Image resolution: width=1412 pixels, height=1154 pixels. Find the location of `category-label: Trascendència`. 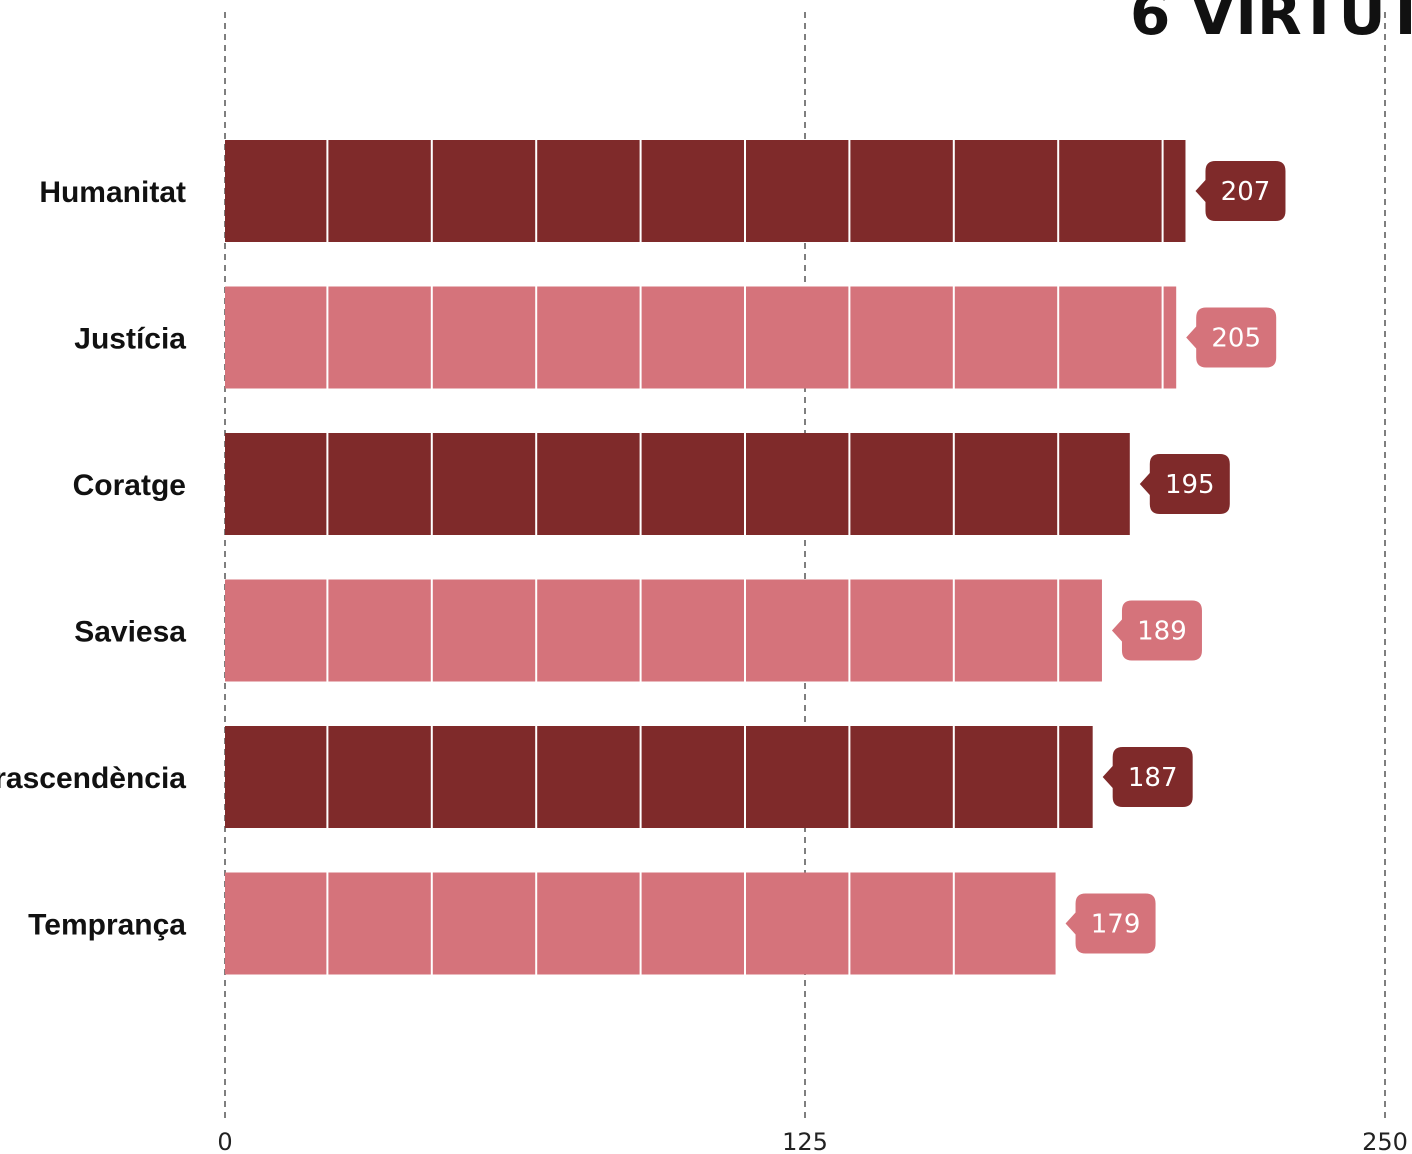

category-label: Trascendència is located at coordinates (93, 778).